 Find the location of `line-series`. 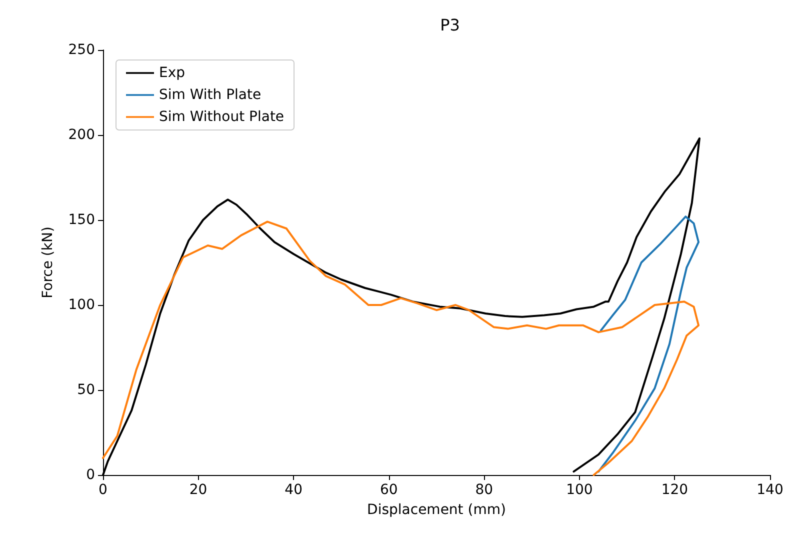

line-series is located at coordinates (648, 344).